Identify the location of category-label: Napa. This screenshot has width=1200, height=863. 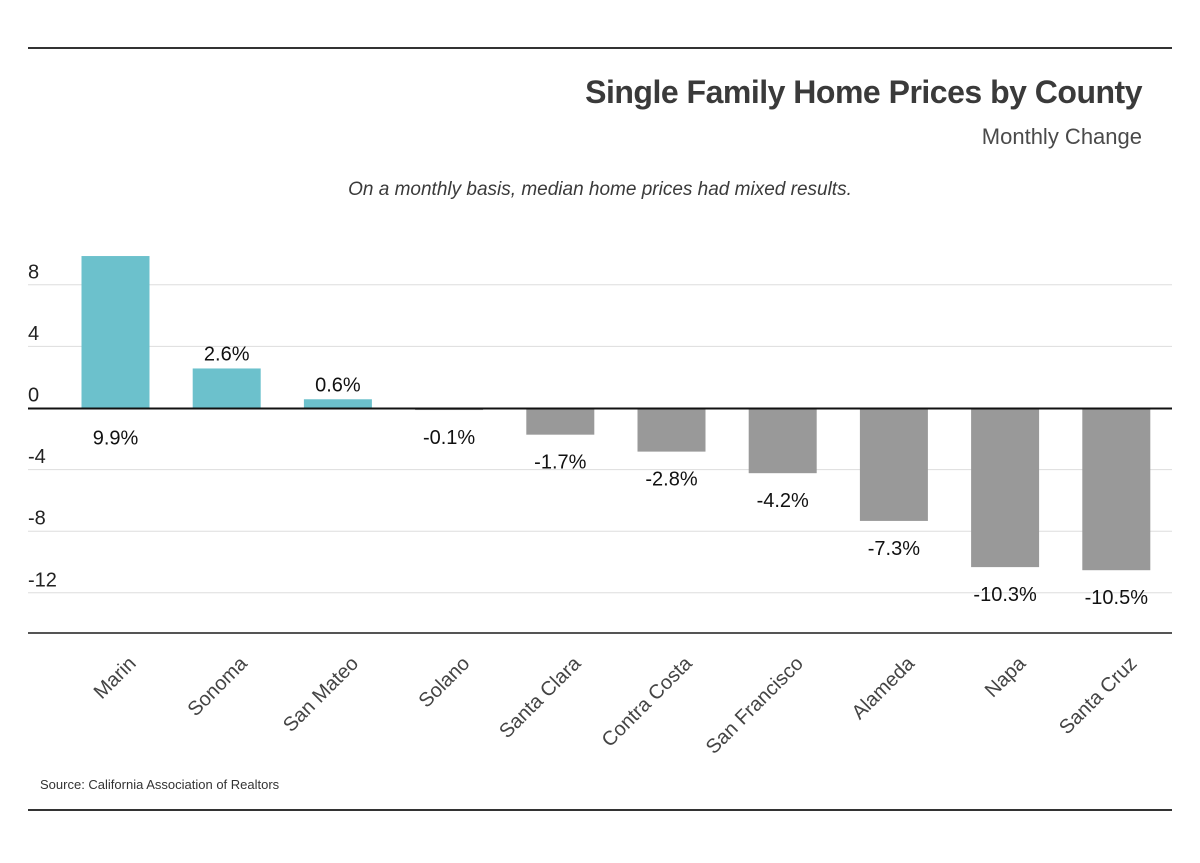
(1006, 677).